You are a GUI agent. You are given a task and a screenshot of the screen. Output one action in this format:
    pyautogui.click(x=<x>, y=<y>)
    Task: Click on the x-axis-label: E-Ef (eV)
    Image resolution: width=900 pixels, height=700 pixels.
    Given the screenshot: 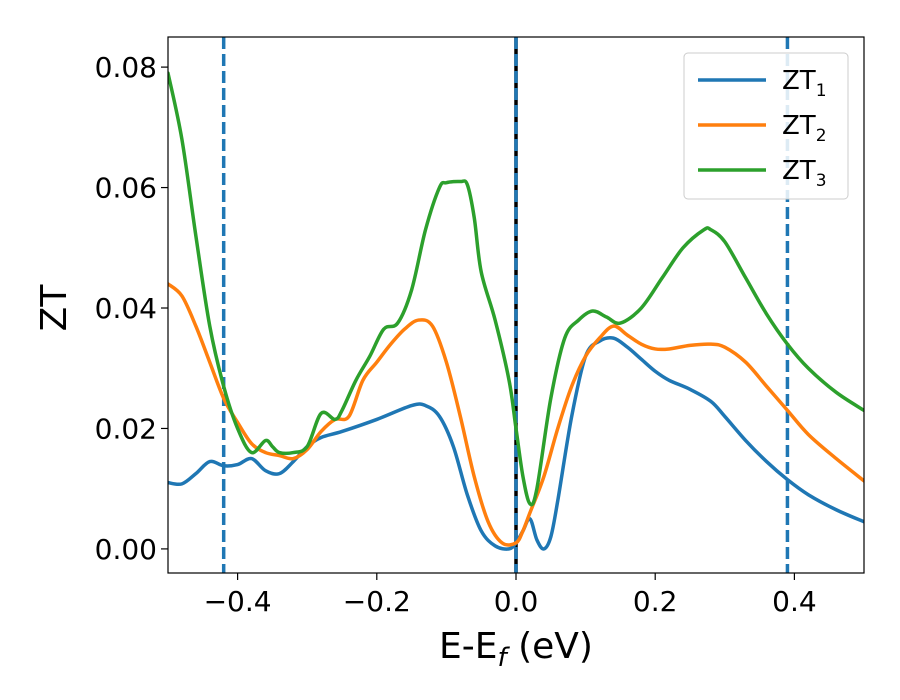 What is the action you would take?
    pyautogui.click(x=516, y=649)
    